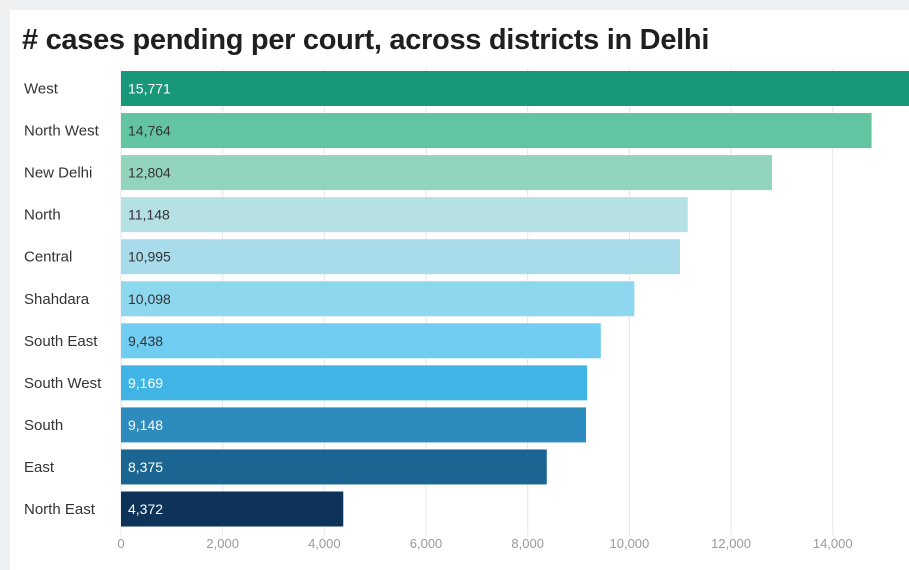  Describe the element at coordinates (145, 509) in the screenshot. I see `value-label: 4,372` at that location.